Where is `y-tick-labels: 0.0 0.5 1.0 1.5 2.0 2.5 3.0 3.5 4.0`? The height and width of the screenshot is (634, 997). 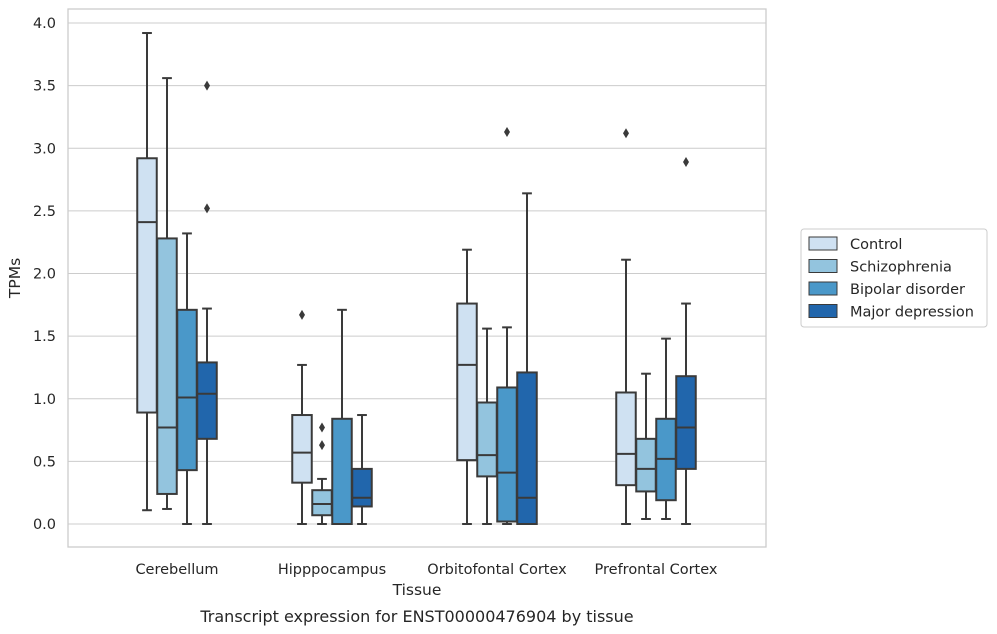
y-tick-labels: 0.0 0.5 1.0 1.5 2.0 2.5 3.0 3.5 4.0 is located at coordinates (44, 274).